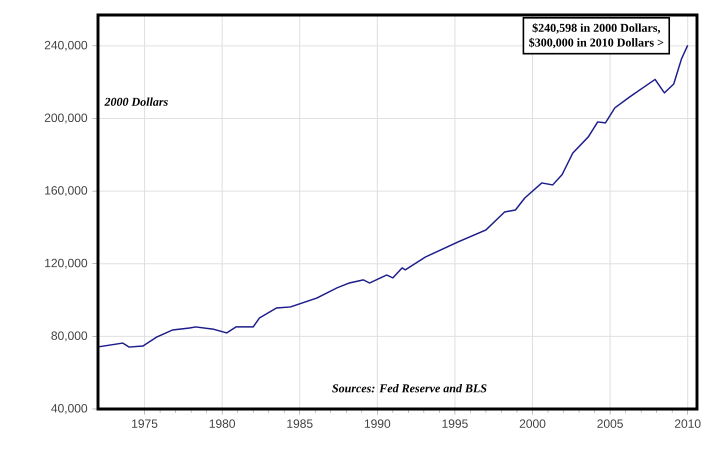 The height and width of the screenshot is (449, 704). Describe the element at coordinates (66, 263) in the screenshot. I see `y-tick-label: 120,000` at that location.